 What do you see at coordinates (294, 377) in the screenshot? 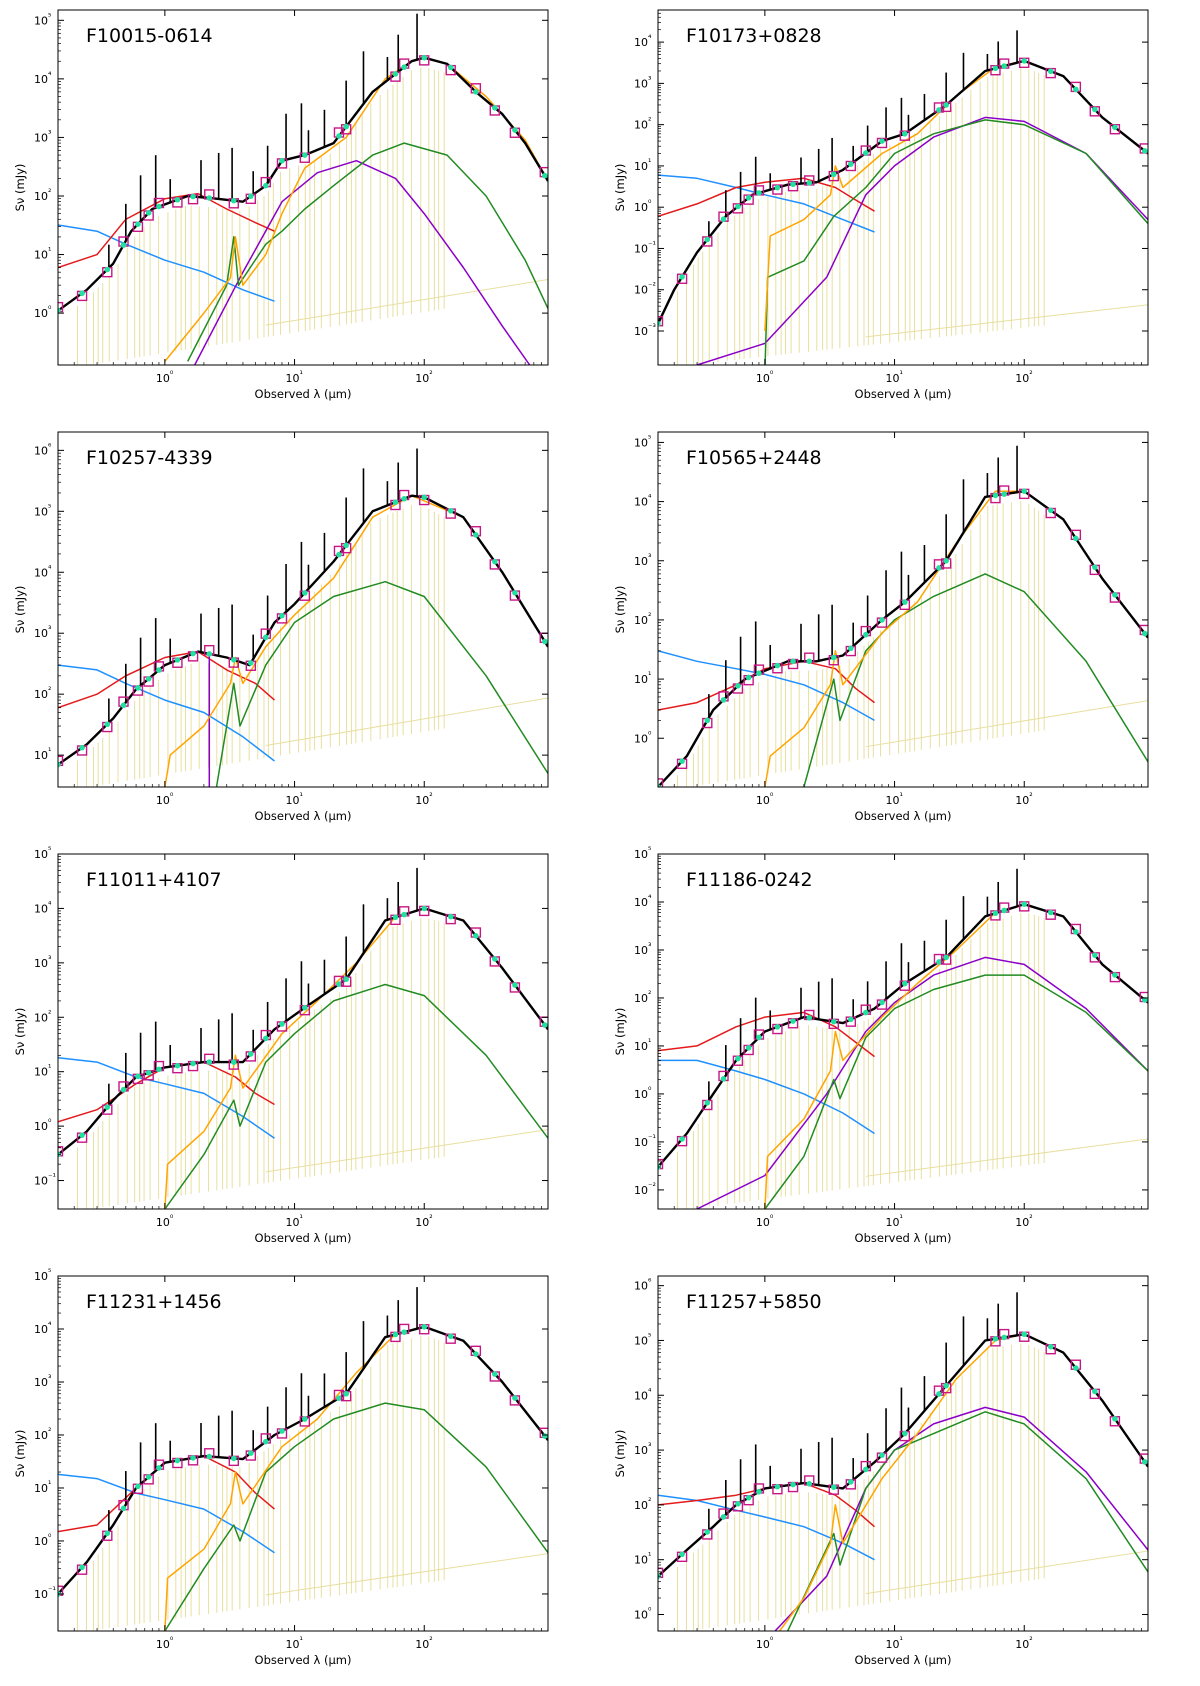
I see `x-tick-label: 10¹` at bounding box center [294, 377].